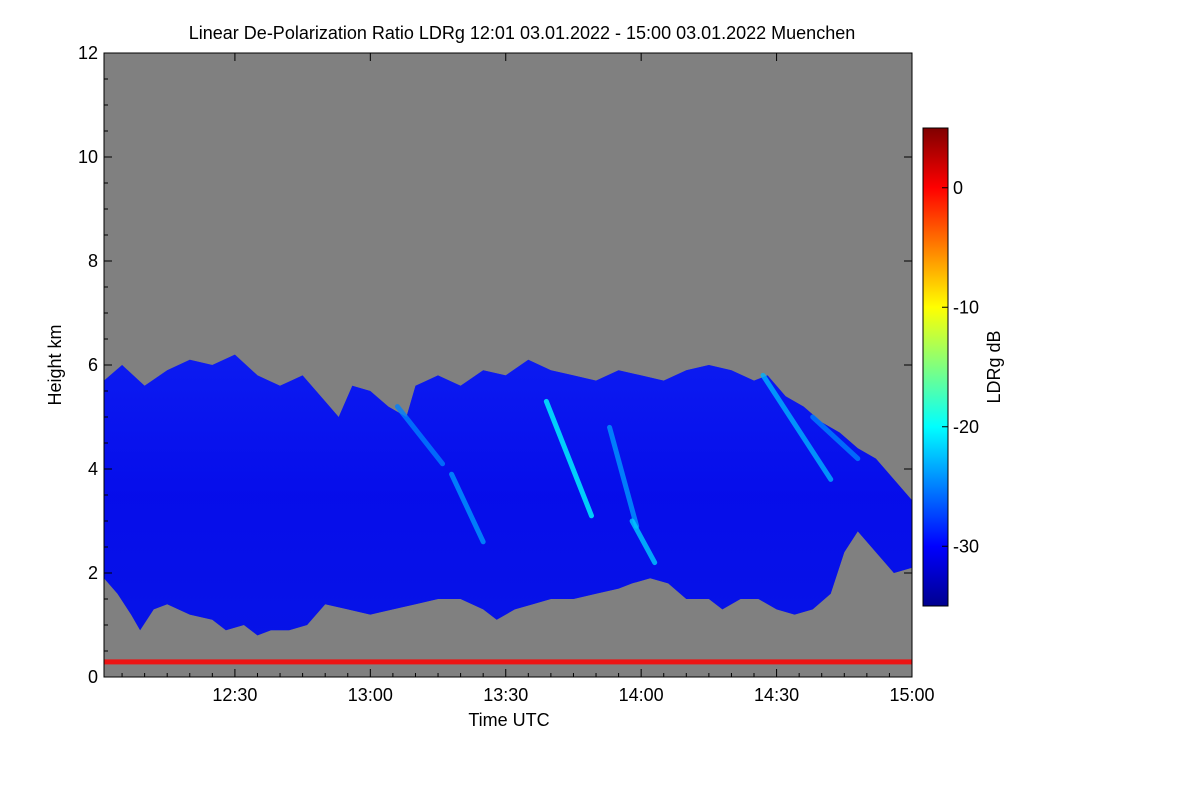  I want to click on x-axis-label: Time UTC, so click(508, 720).